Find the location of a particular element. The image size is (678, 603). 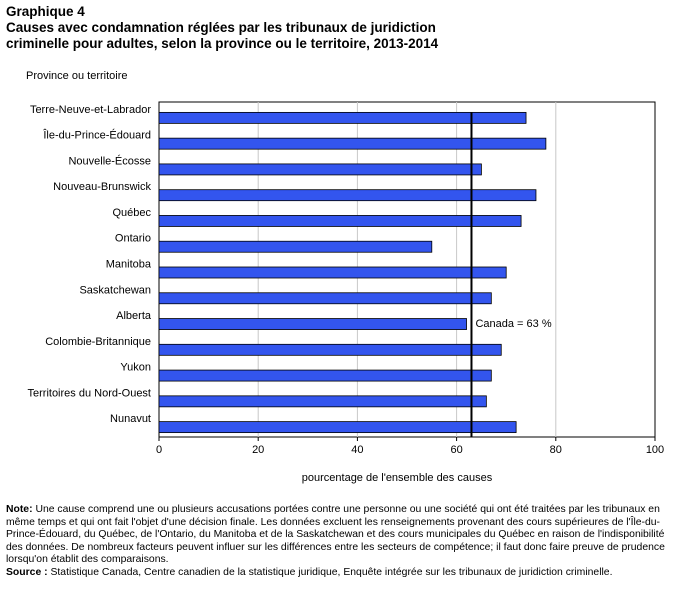

x-tick-label: 80 is located at coordinates (556, 450).